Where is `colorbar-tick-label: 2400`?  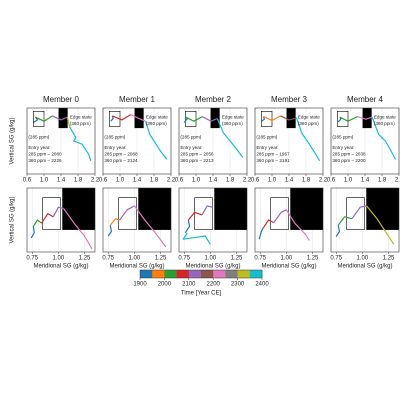 colorbar-tick-label: 2400 is located at coordinates (262, 285).